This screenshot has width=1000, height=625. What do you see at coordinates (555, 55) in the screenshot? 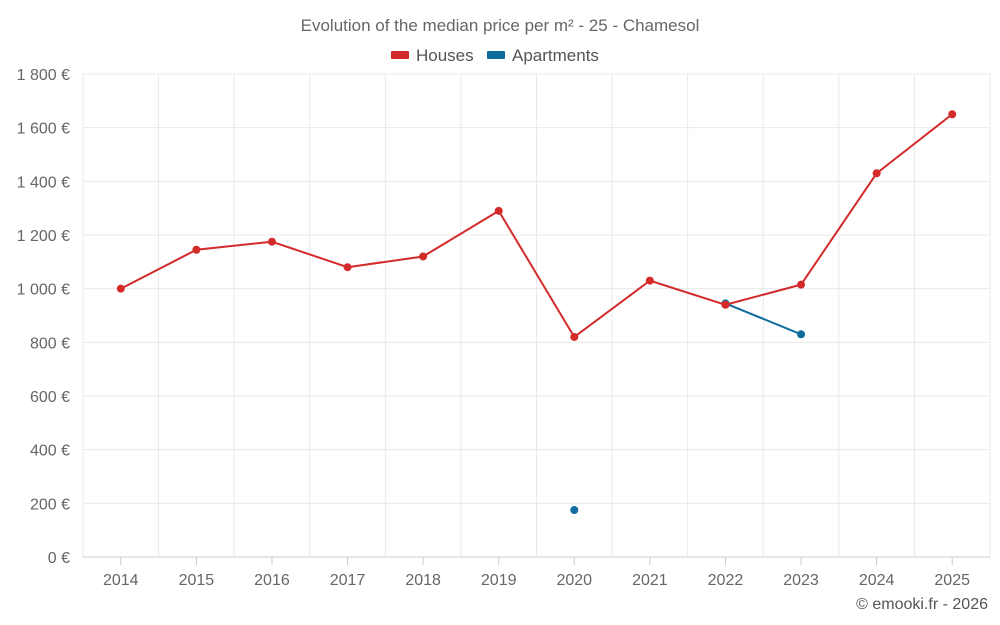
I see `legend-label-apartments: Apartments` at bounding box center [555, 55].